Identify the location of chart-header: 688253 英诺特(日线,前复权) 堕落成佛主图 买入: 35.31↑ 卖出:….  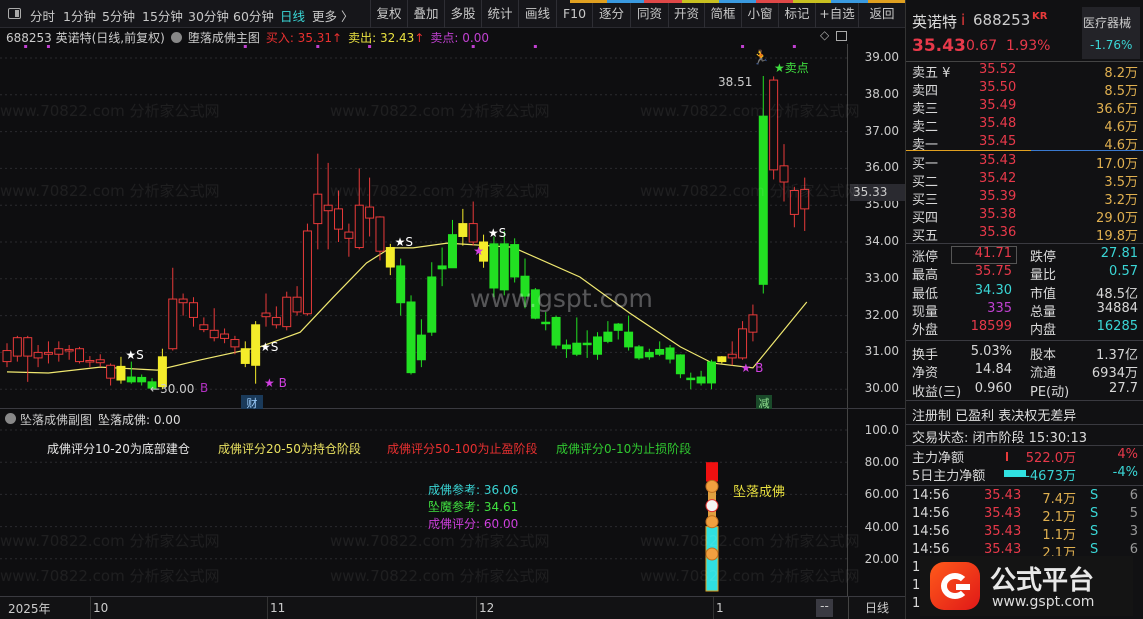
(424, 37).